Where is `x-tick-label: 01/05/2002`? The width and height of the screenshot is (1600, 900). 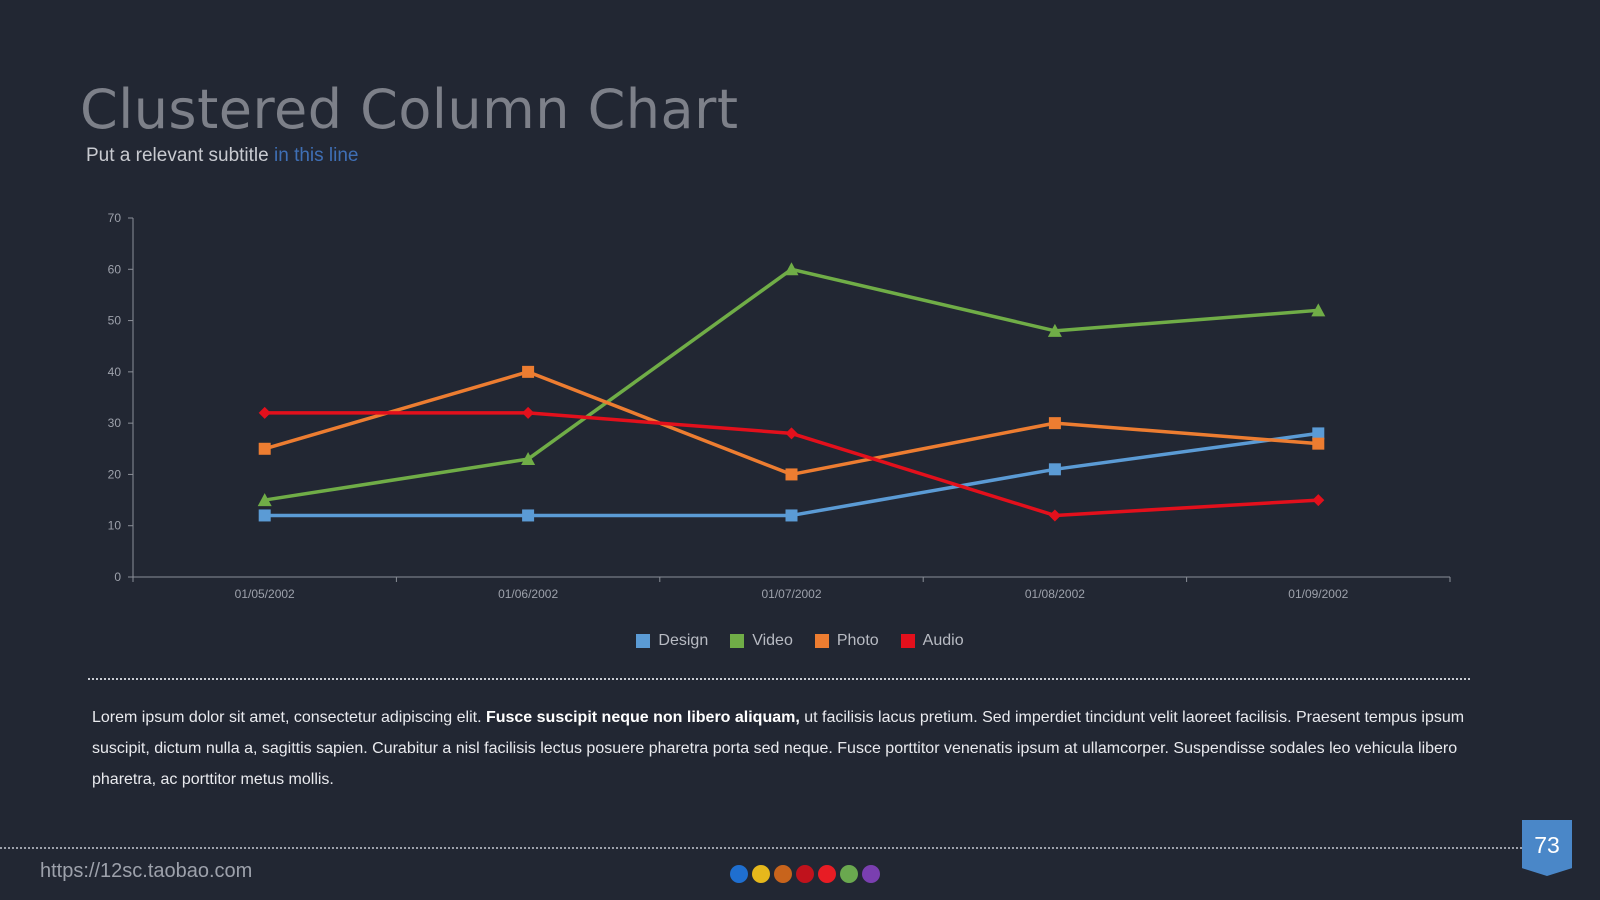 x-tick-label: 01/05/2002 is located at coordinates (265, 594).